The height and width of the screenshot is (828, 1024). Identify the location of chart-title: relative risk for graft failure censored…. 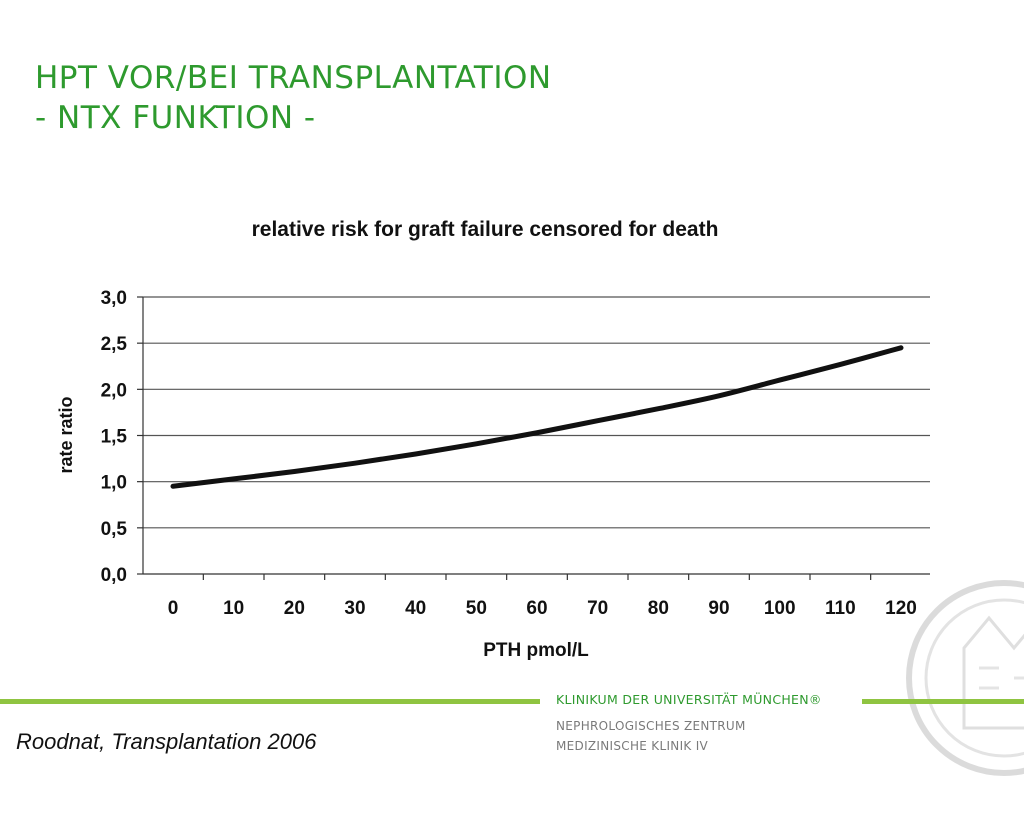
(485, 229).